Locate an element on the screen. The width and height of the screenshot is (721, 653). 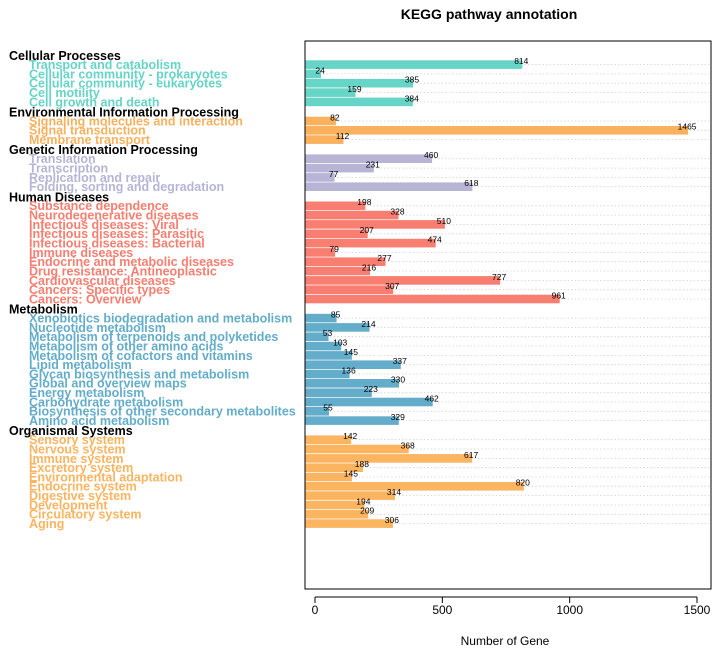
category-label: Transcription is located at coordinates (68, 169).